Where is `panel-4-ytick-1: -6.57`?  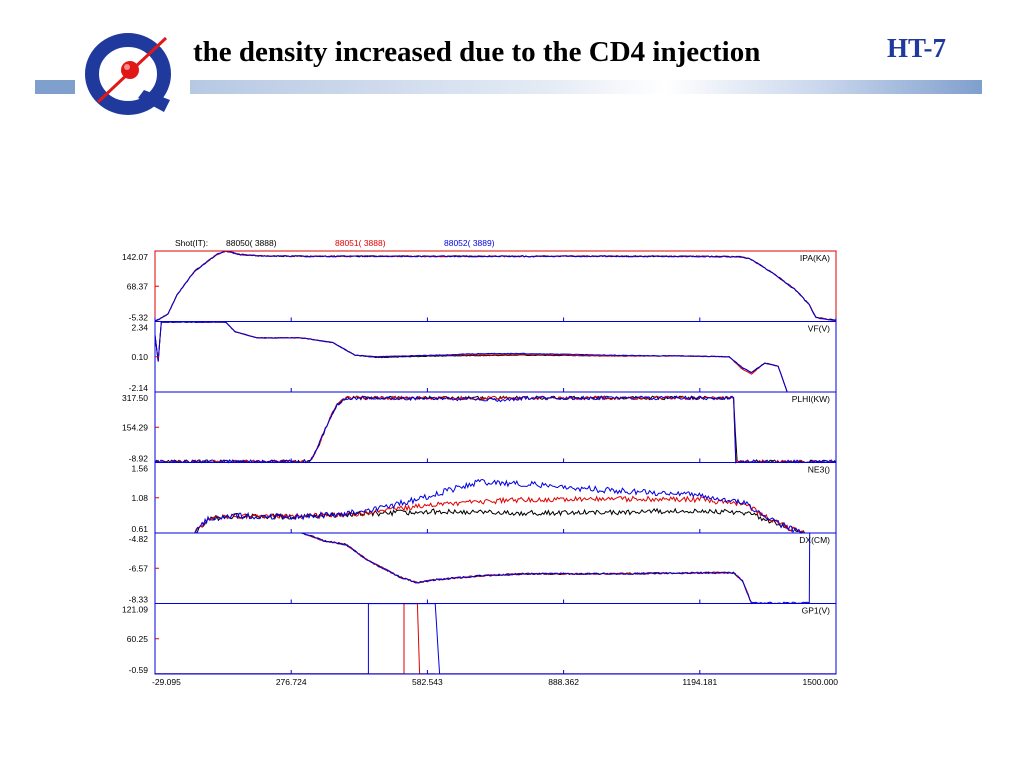
panel-4-ytick-1: -6.57 is located at coordinates (139, 568).